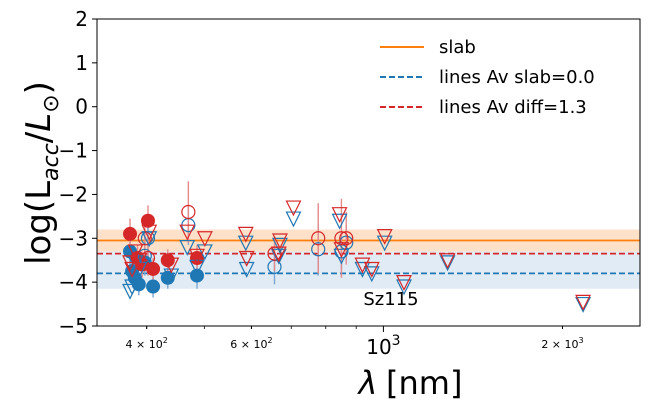 Image resolution: width=648 pixels, height=413 pixels. What do you see at coordinates (81, 107) in the screenshot?
I see `y-tick-label: 0` at bounding box center [81, 107].